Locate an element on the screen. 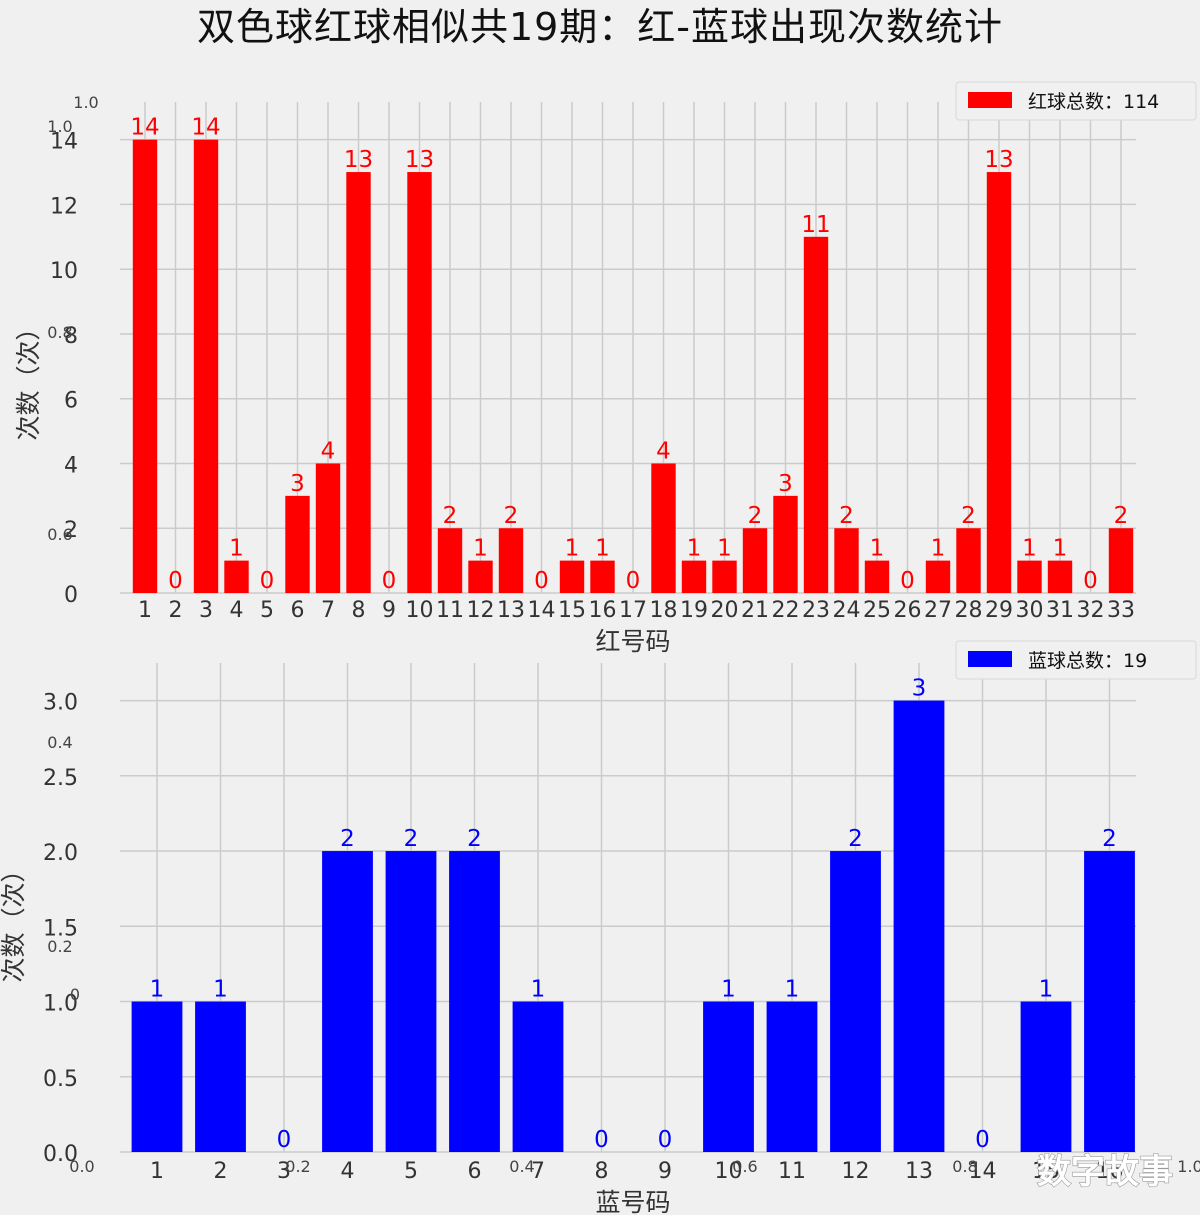 The image size is (1200, 1215). data-label-2: 0 is located at coordinates (175, 581).